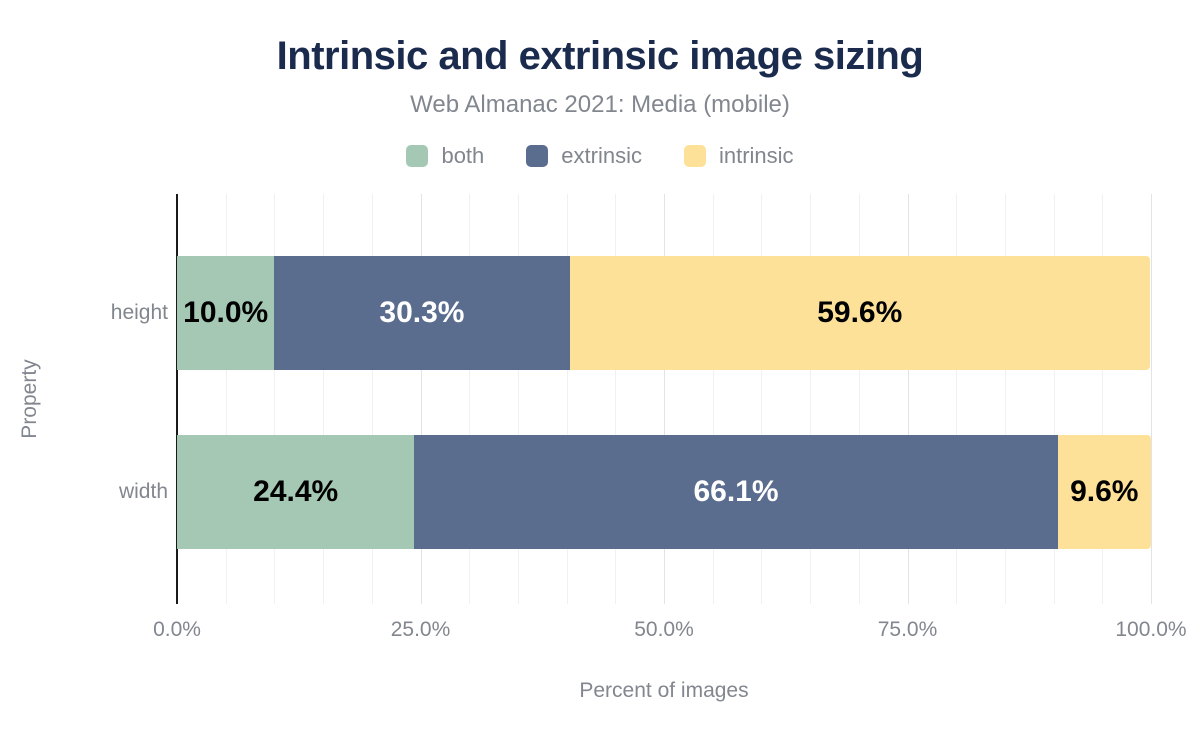 Image resolution: width=1200 pixels, height=742 pixels. I want to click on bar-value-label: 30.3%, so click(422, 312).